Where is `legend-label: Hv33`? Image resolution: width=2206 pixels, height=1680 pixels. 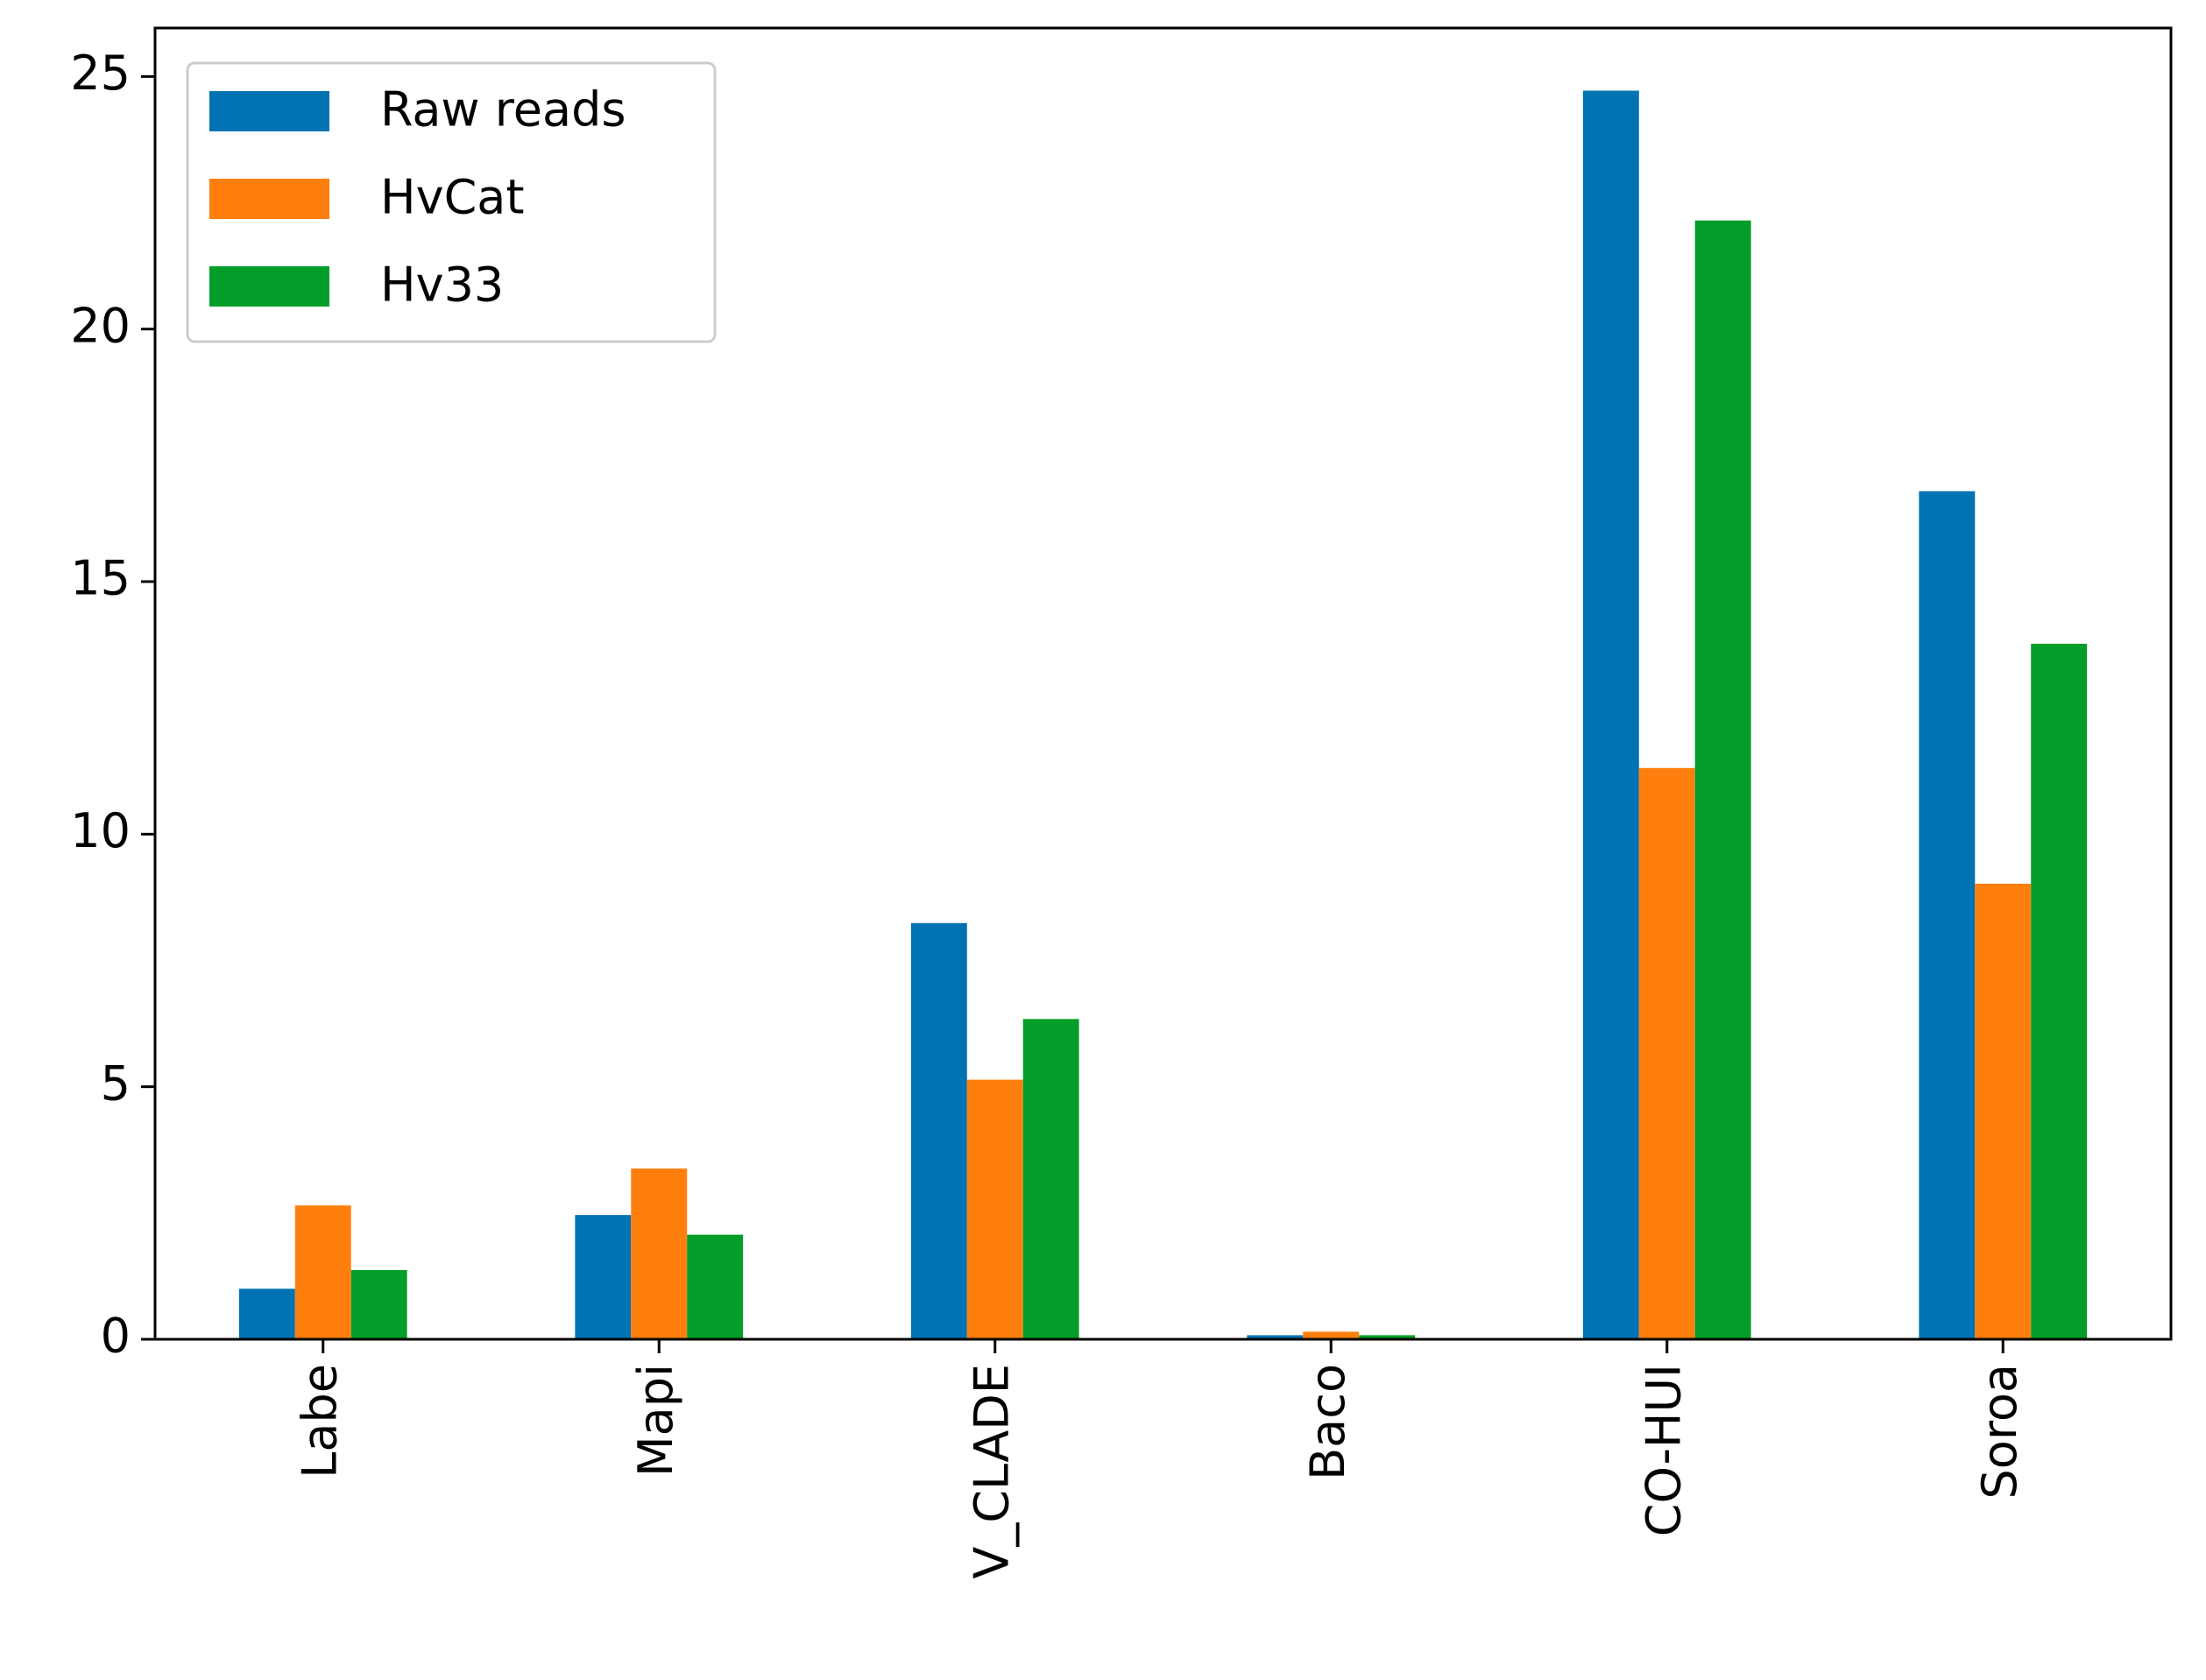
legend-label: Hv33 is located at coordinates (442, 285).